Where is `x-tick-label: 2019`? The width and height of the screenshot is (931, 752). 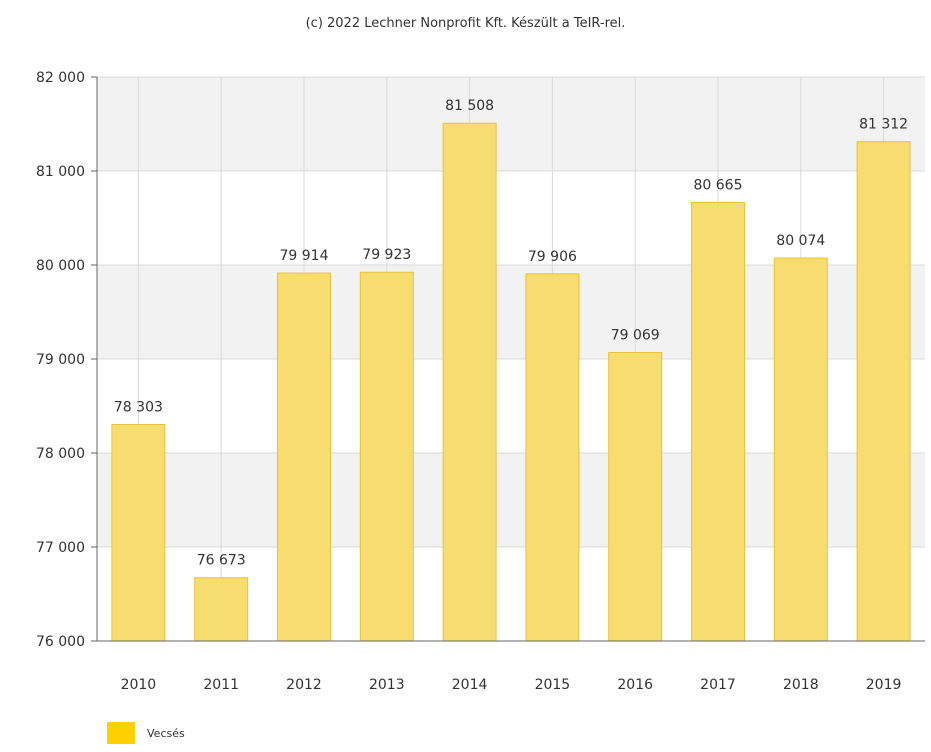 x-tick-label: 2019 is located at coordinates (884, 685).